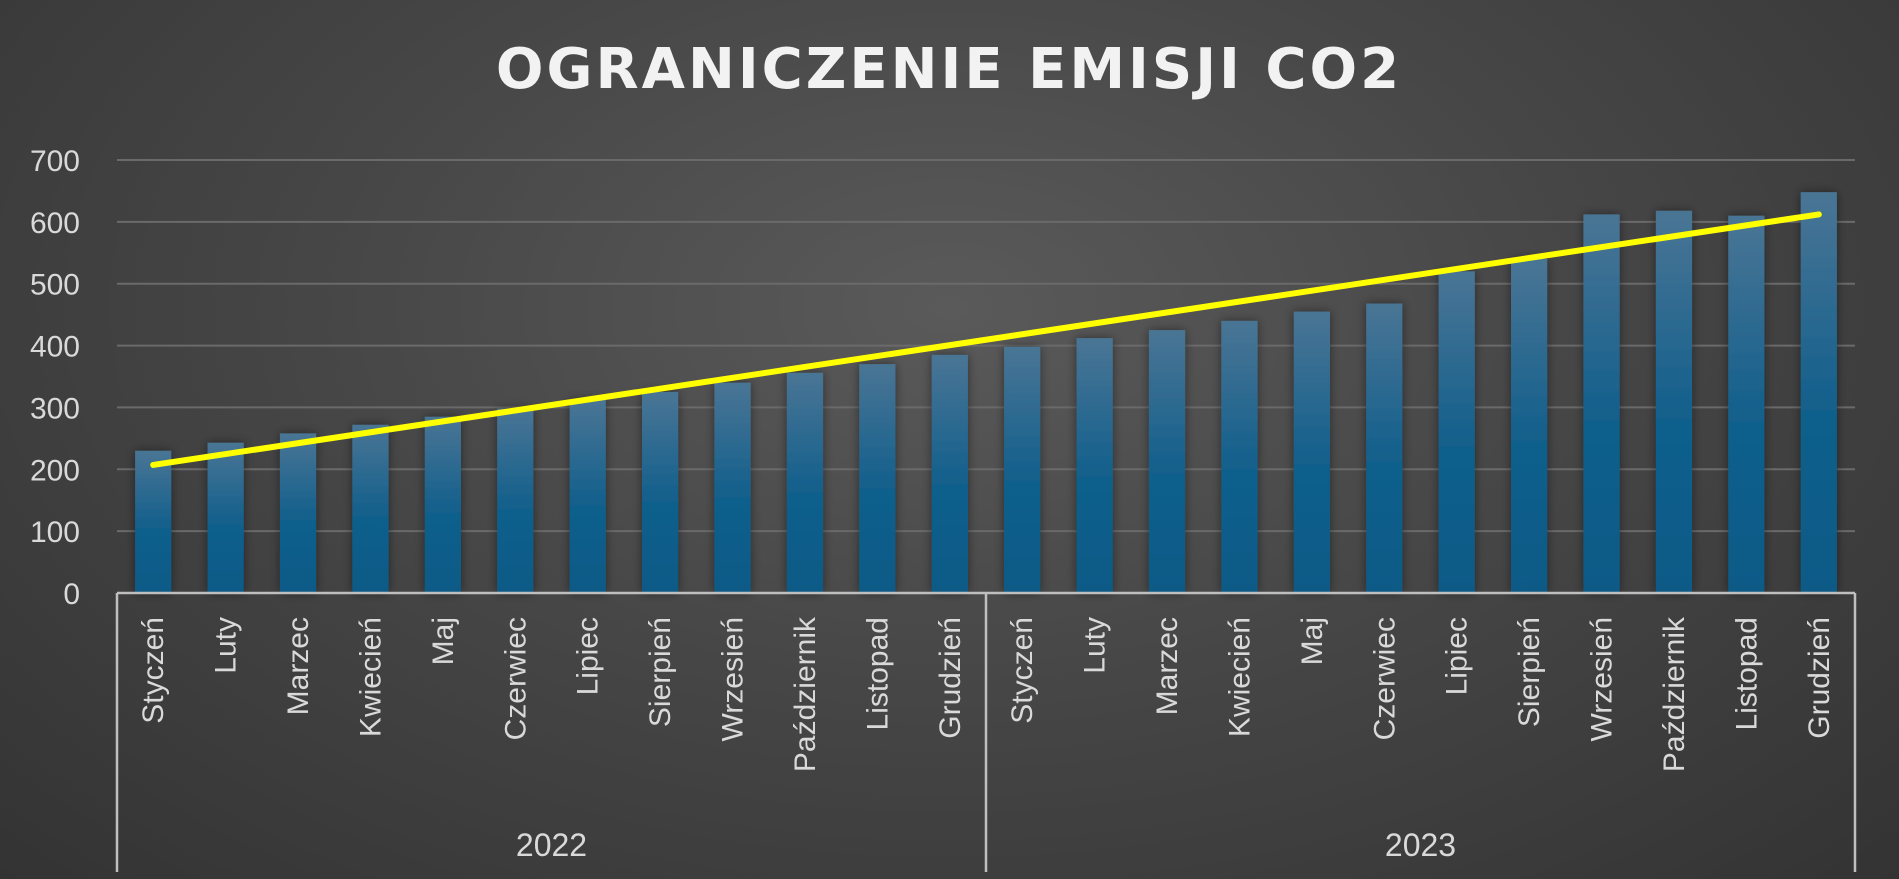  What do you see at coordinates (551, 845) in the screenshot?
I see `x-group-label: 2022` at bounding box center [551, 845].